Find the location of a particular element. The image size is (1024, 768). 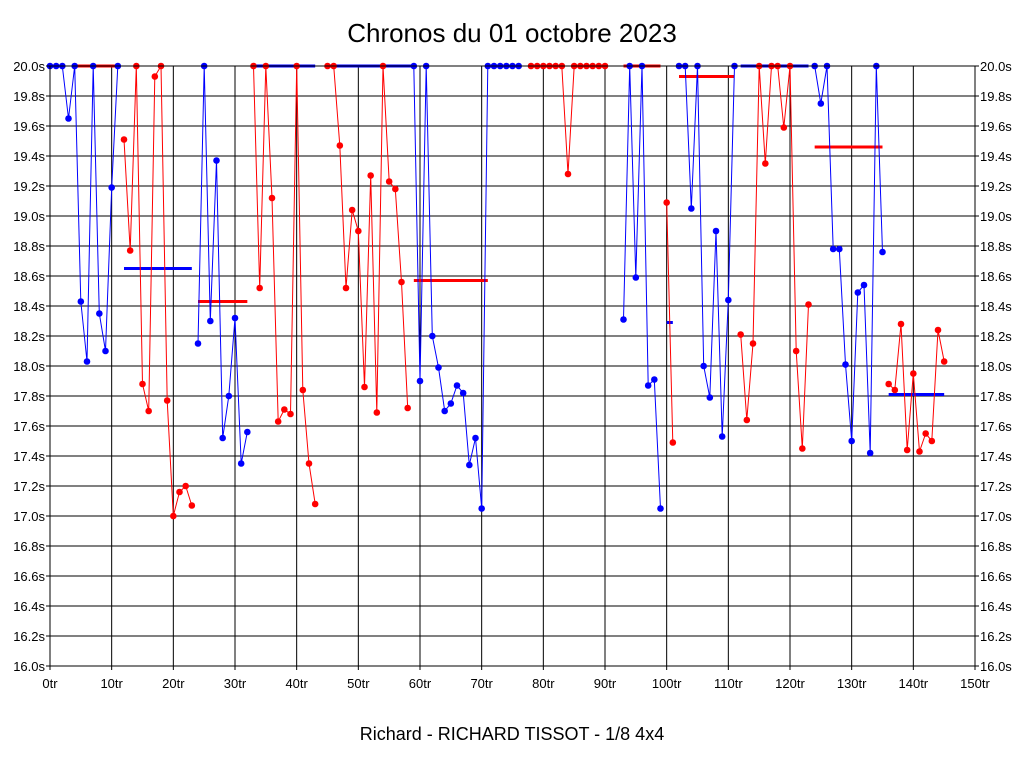

y-tick-label-right: 18.4s is located at coordinates (996, 306).